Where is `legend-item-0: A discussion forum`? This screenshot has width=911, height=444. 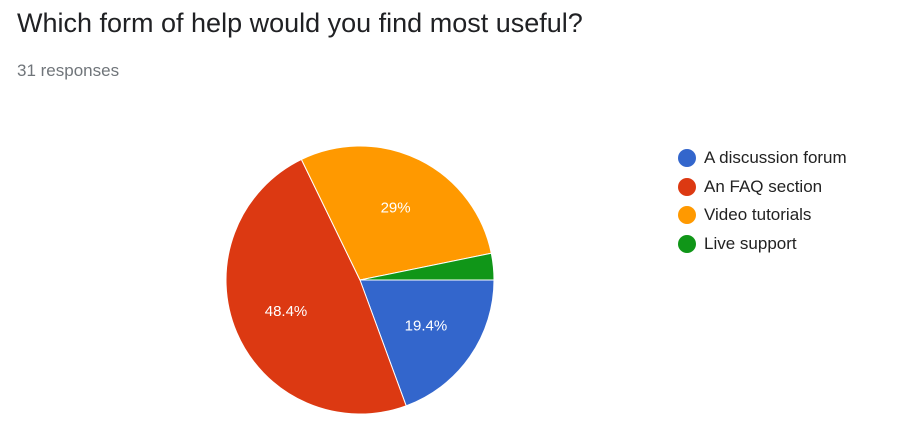 legend-item-0: A discussion forum is located at coordinates (762, 158).